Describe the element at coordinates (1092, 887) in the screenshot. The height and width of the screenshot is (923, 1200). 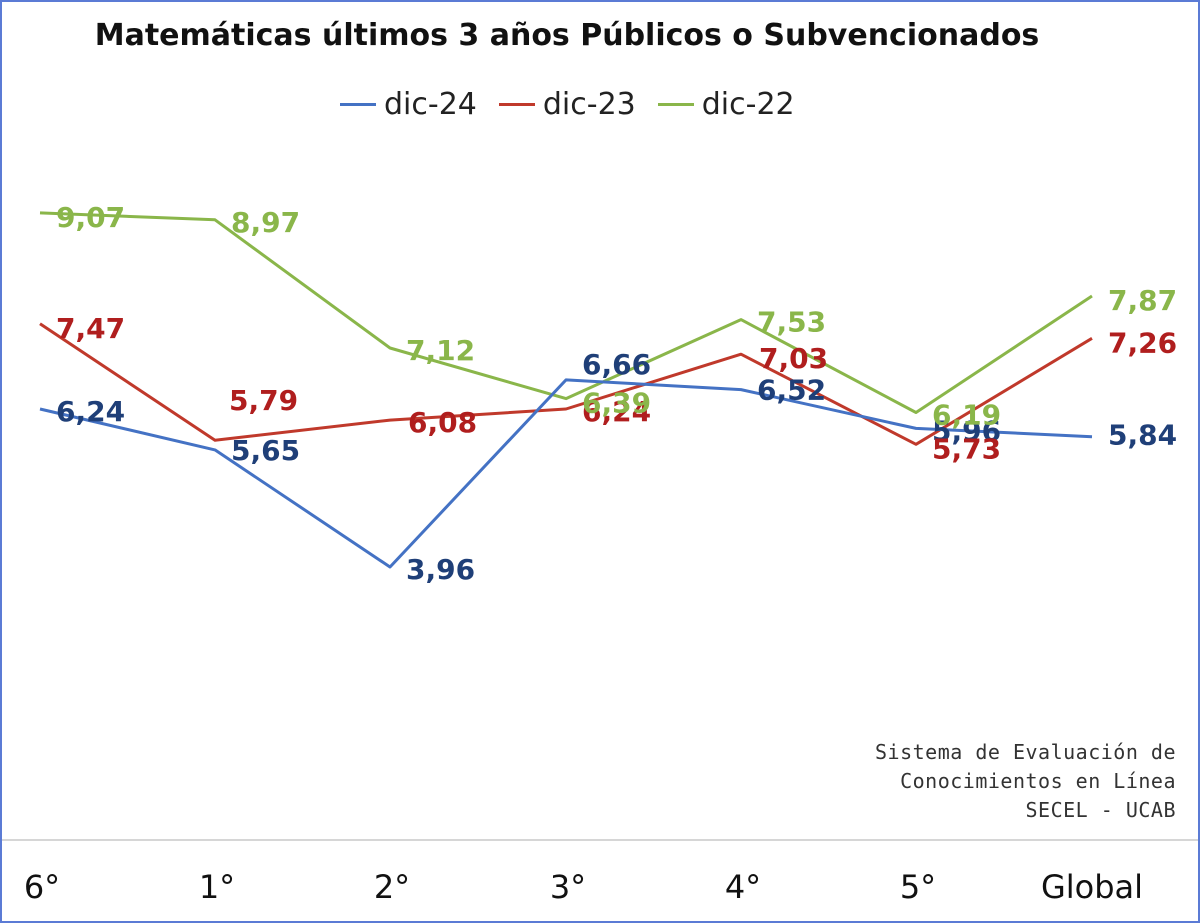
I see `x-tick-label: Global` at that location.